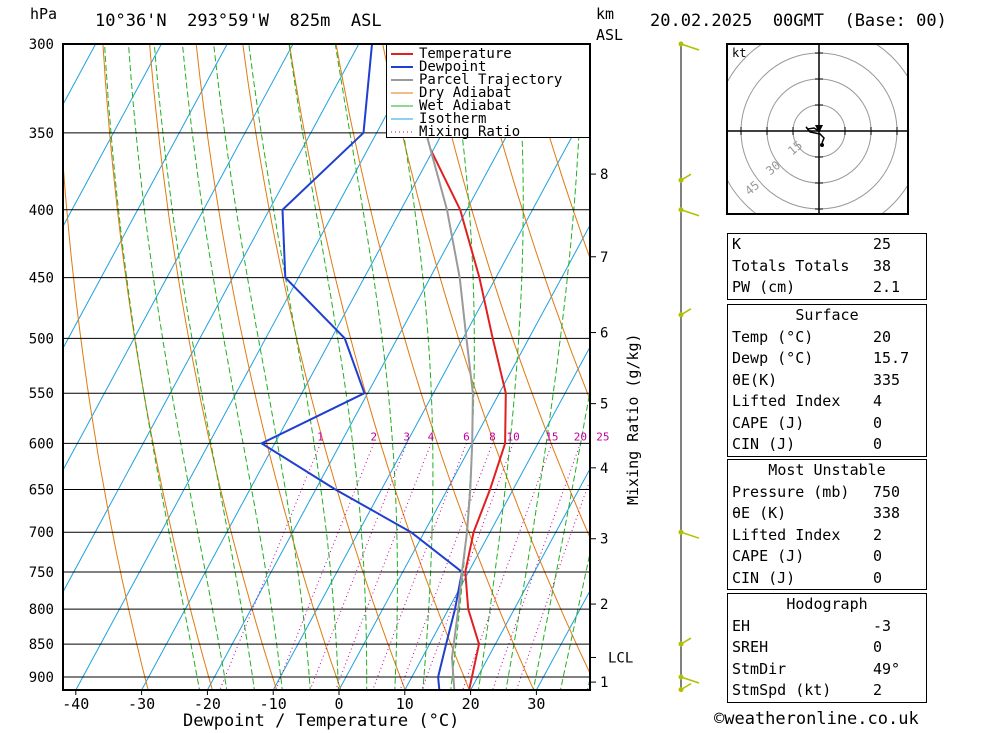 Image resolution: width=1000 pixels, height=733 pixels. What do you see at coordinates (798, 21) in the screenshot?
I see `datetime: 20.02.2025 00GMT (Base: 00)` at bounding box center [798, 21].